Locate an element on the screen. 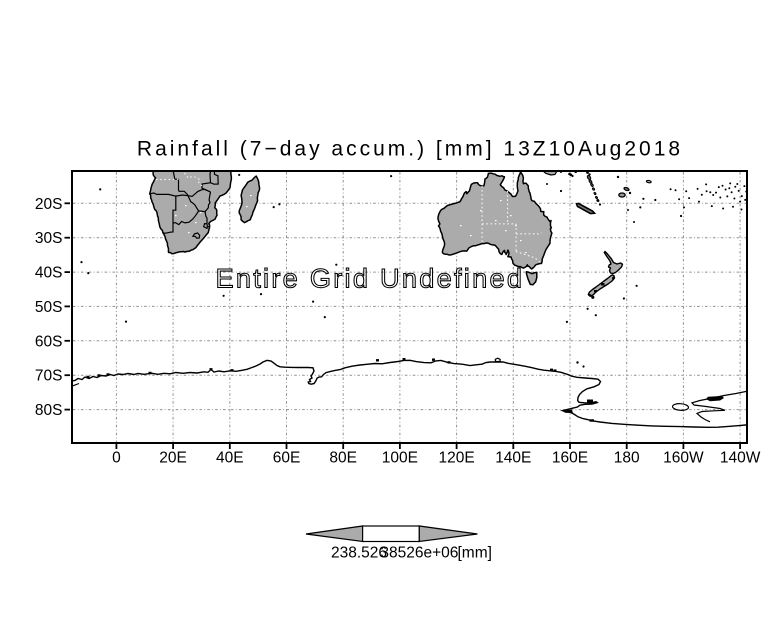 Image resolution: width=784 pixels, height=617 pixels. svg-text: Entire Grid Undefined is located at coordinates (370, 278).